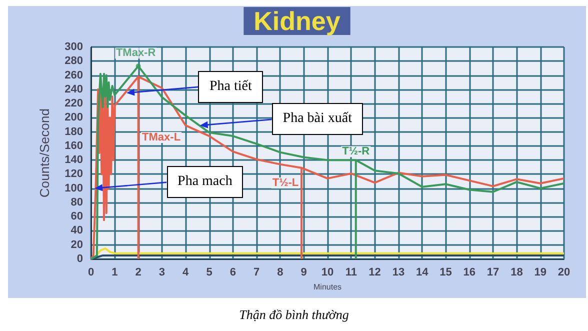  Describe the element at coordinates (91, 272) in the screenshot. I see `x-tick-label: 0` at that location.